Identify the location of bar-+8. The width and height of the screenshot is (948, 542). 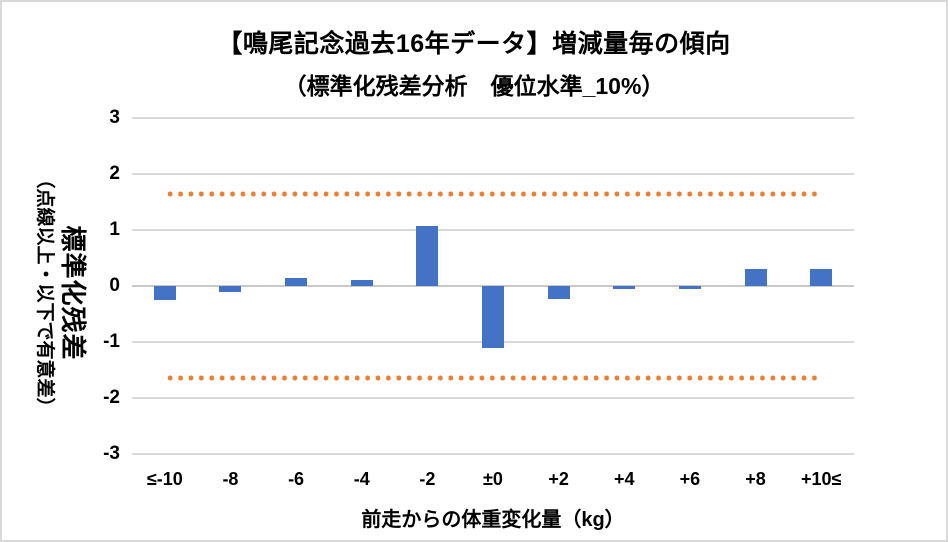
(755, 277).